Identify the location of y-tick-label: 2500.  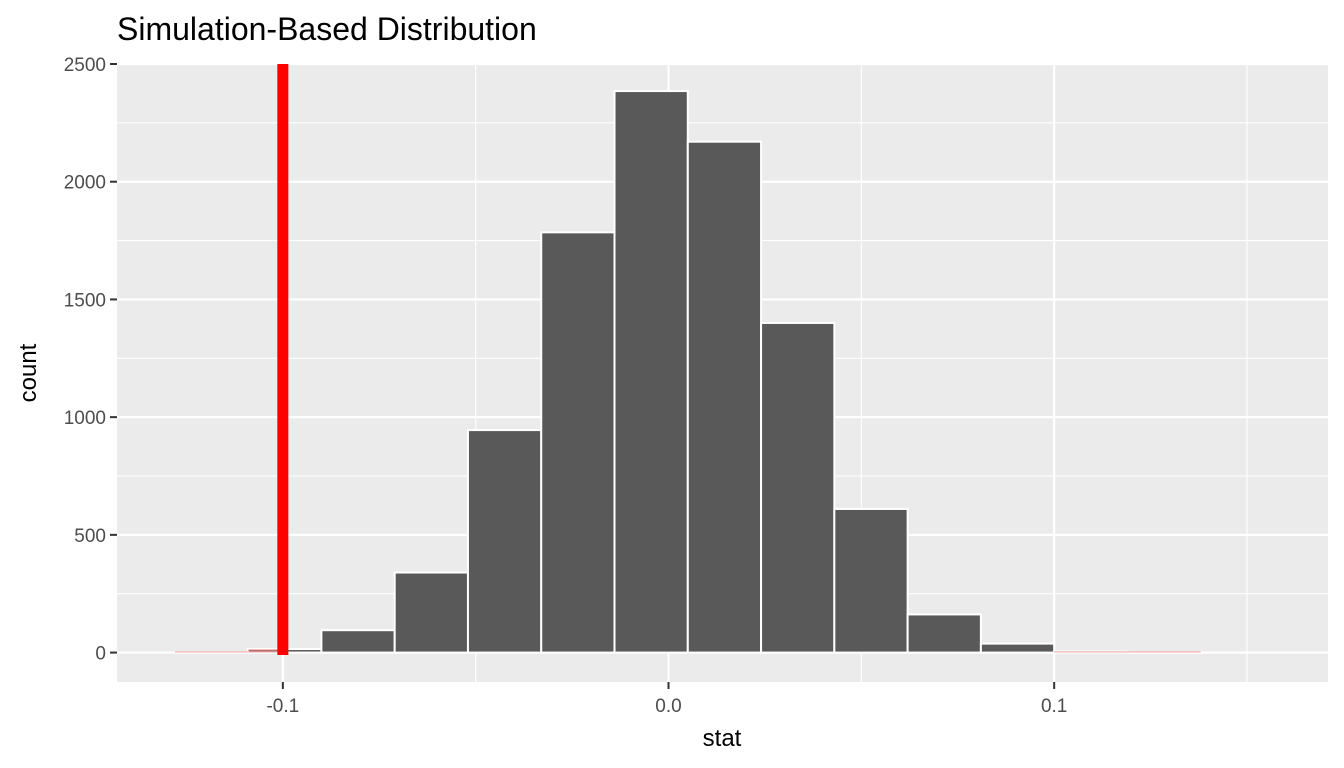
(85, 65).